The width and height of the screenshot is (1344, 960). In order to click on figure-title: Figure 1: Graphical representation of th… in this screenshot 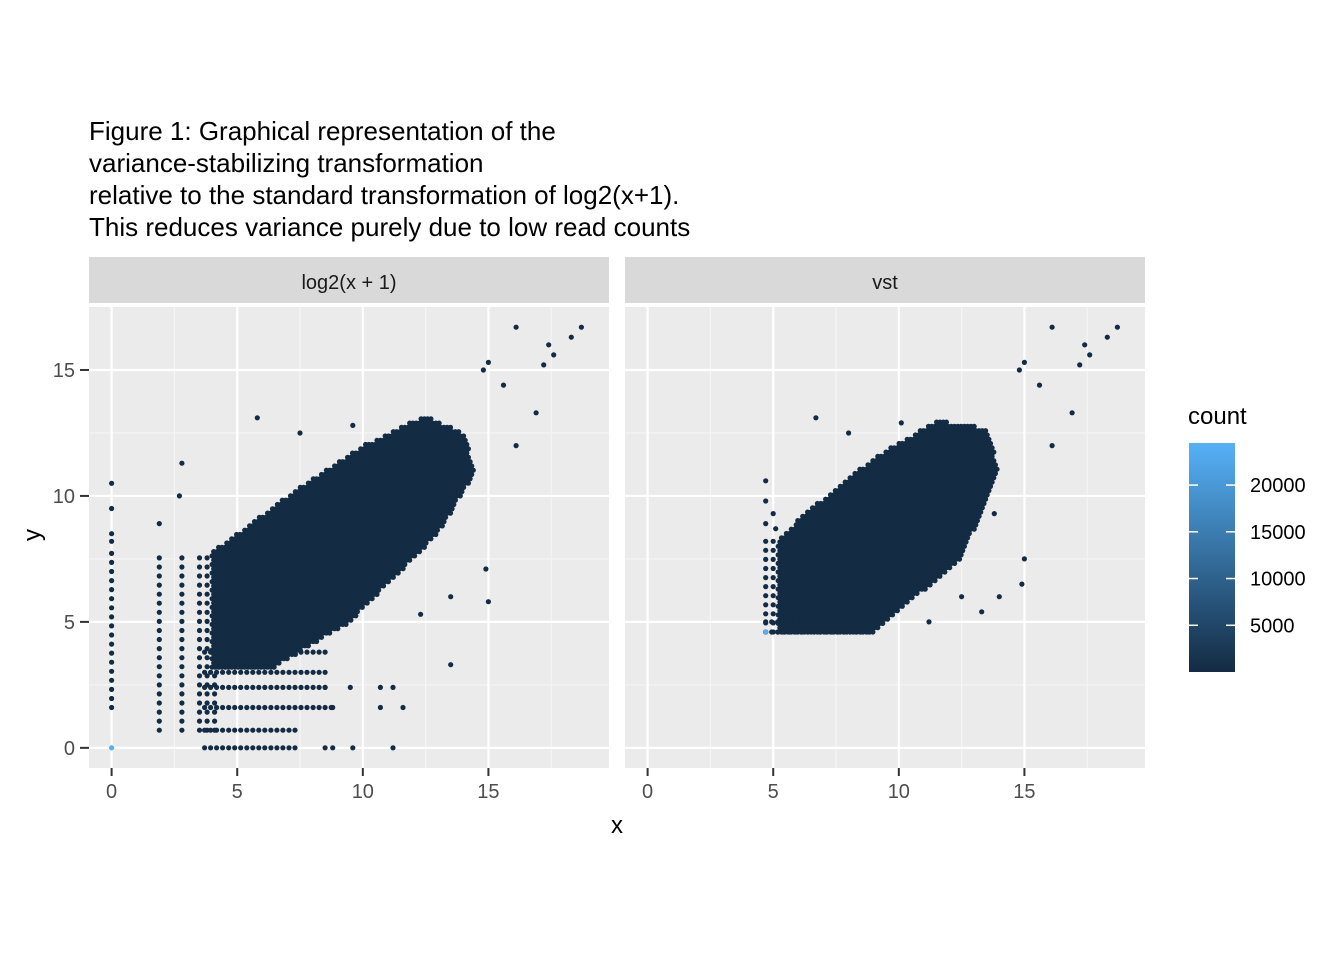, I will do `click(389, 179)`.